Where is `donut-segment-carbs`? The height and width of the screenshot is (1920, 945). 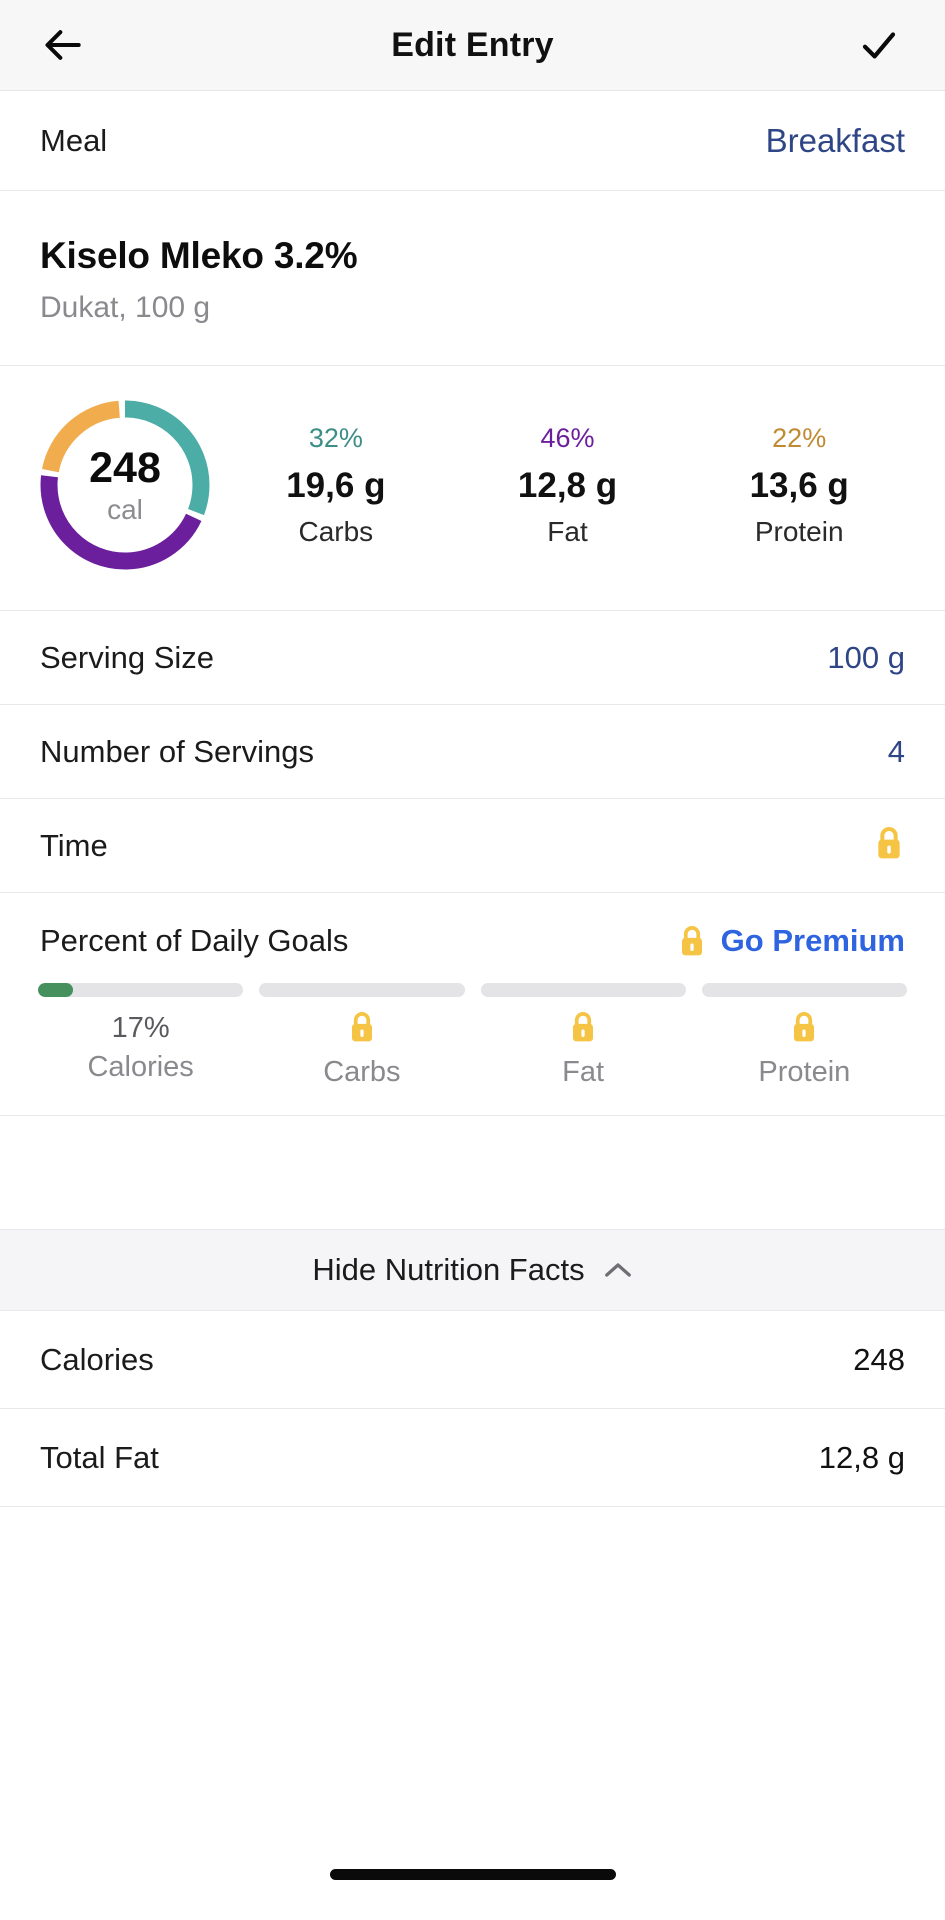 donut-segment-carbs is located at coordinates (125, 485).